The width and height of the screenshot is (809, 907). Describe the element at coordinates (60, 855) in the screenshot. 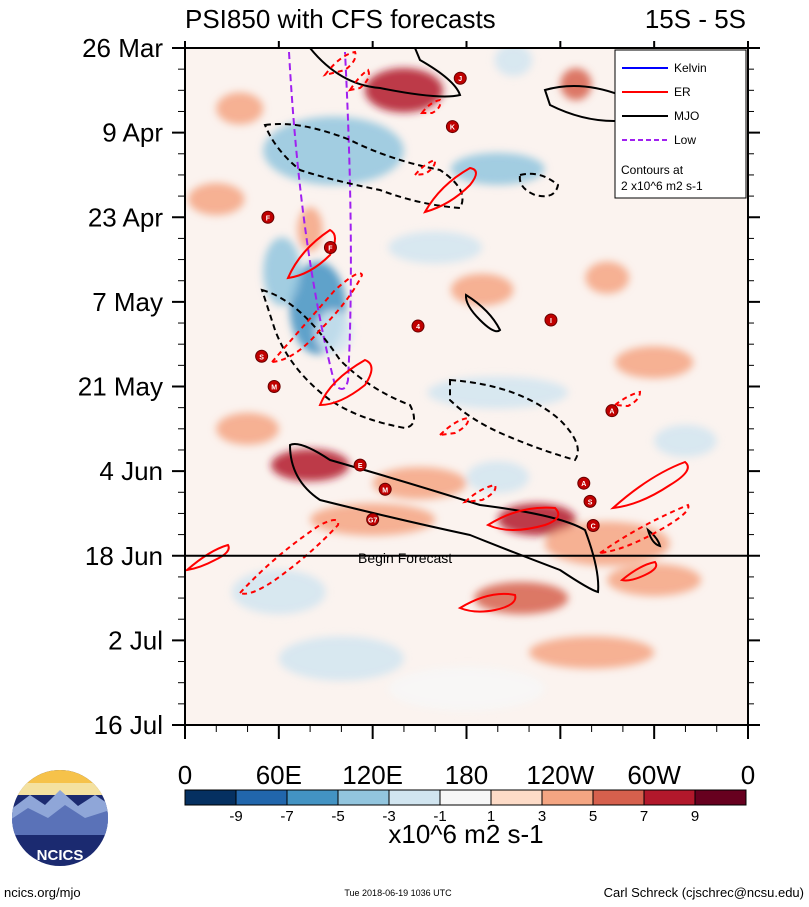

I see `logo-text: NCICS` at that location.